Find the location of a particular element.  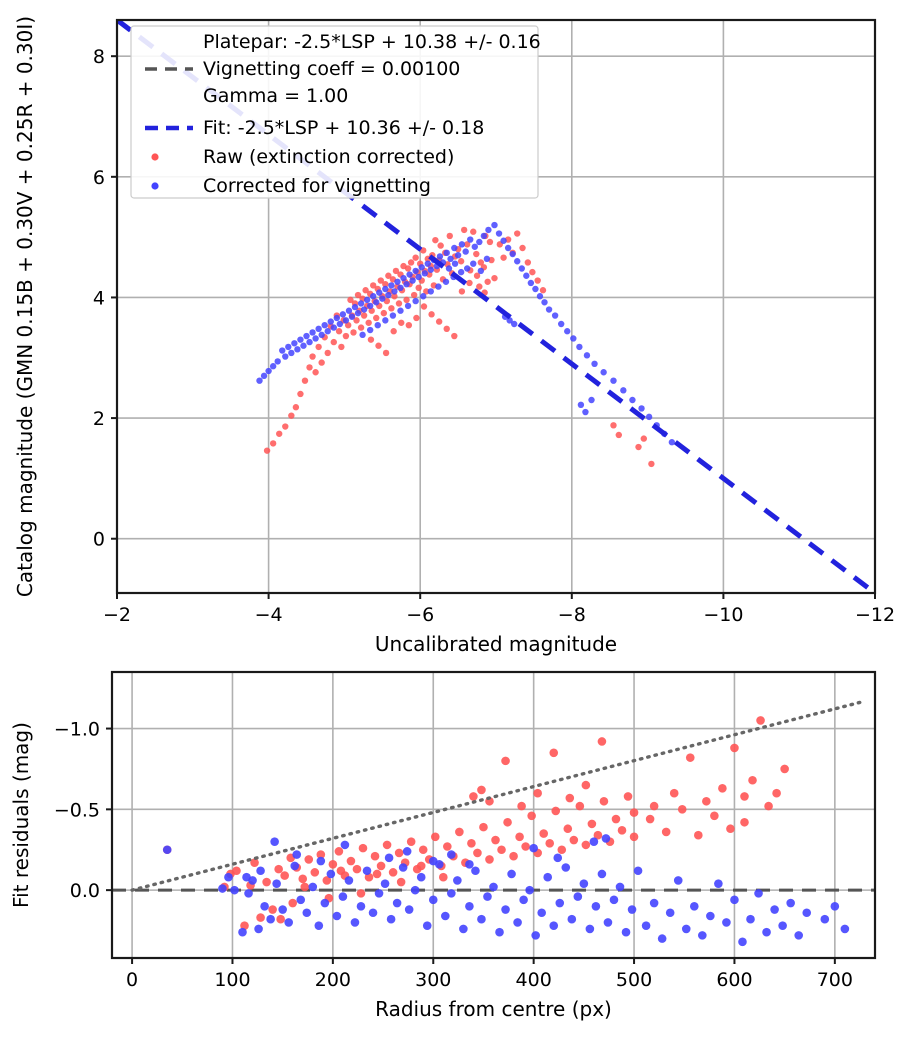

legend-entry: Platepar: -2.5*LSP + 10.38 +/- 0.16 is located at coordinates (372, 42).